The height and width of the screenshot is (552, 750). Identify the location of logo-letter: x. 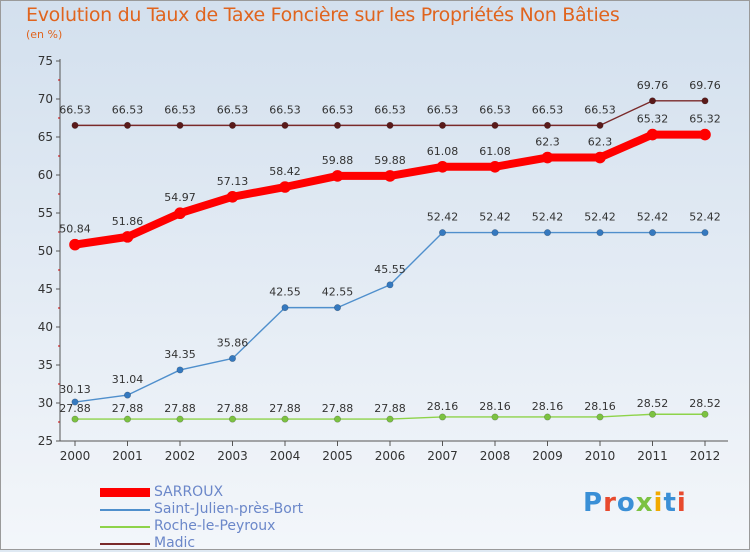
(644, 503).